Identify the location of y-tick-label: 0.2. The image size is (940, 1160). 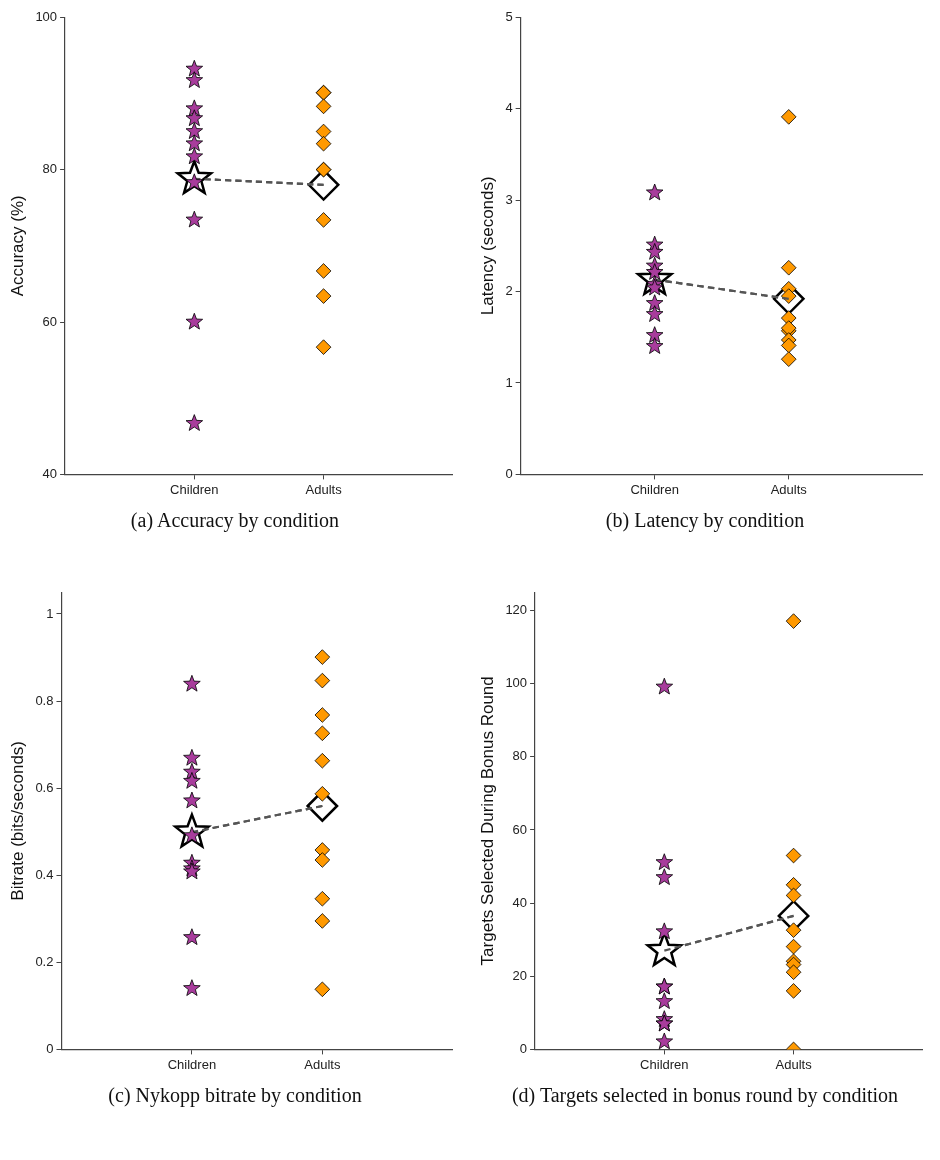
(44, 961).